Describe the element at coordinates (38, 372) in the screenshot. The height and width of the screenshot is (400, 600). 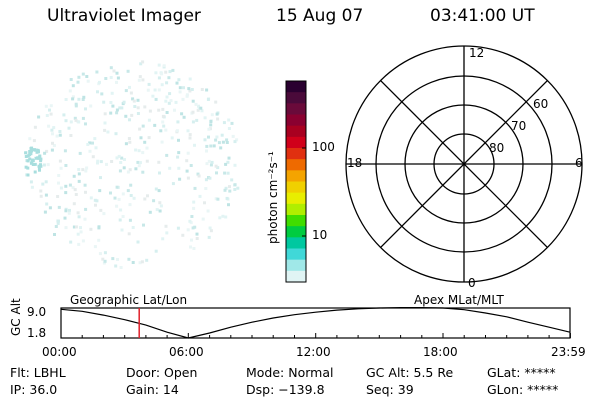
I see `status-filter: Flt: LBHL` at that location.